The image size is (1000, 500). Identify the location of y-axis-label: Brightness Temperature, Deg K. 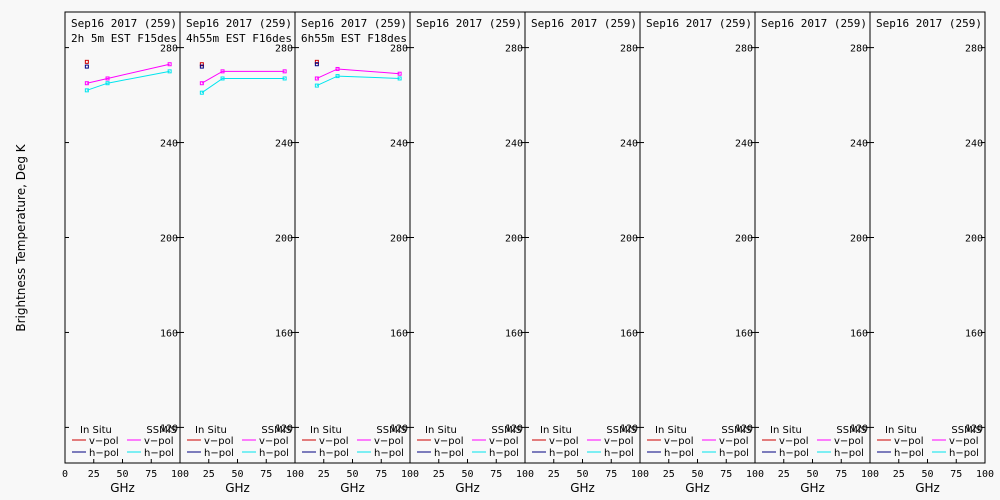
(21, 237).